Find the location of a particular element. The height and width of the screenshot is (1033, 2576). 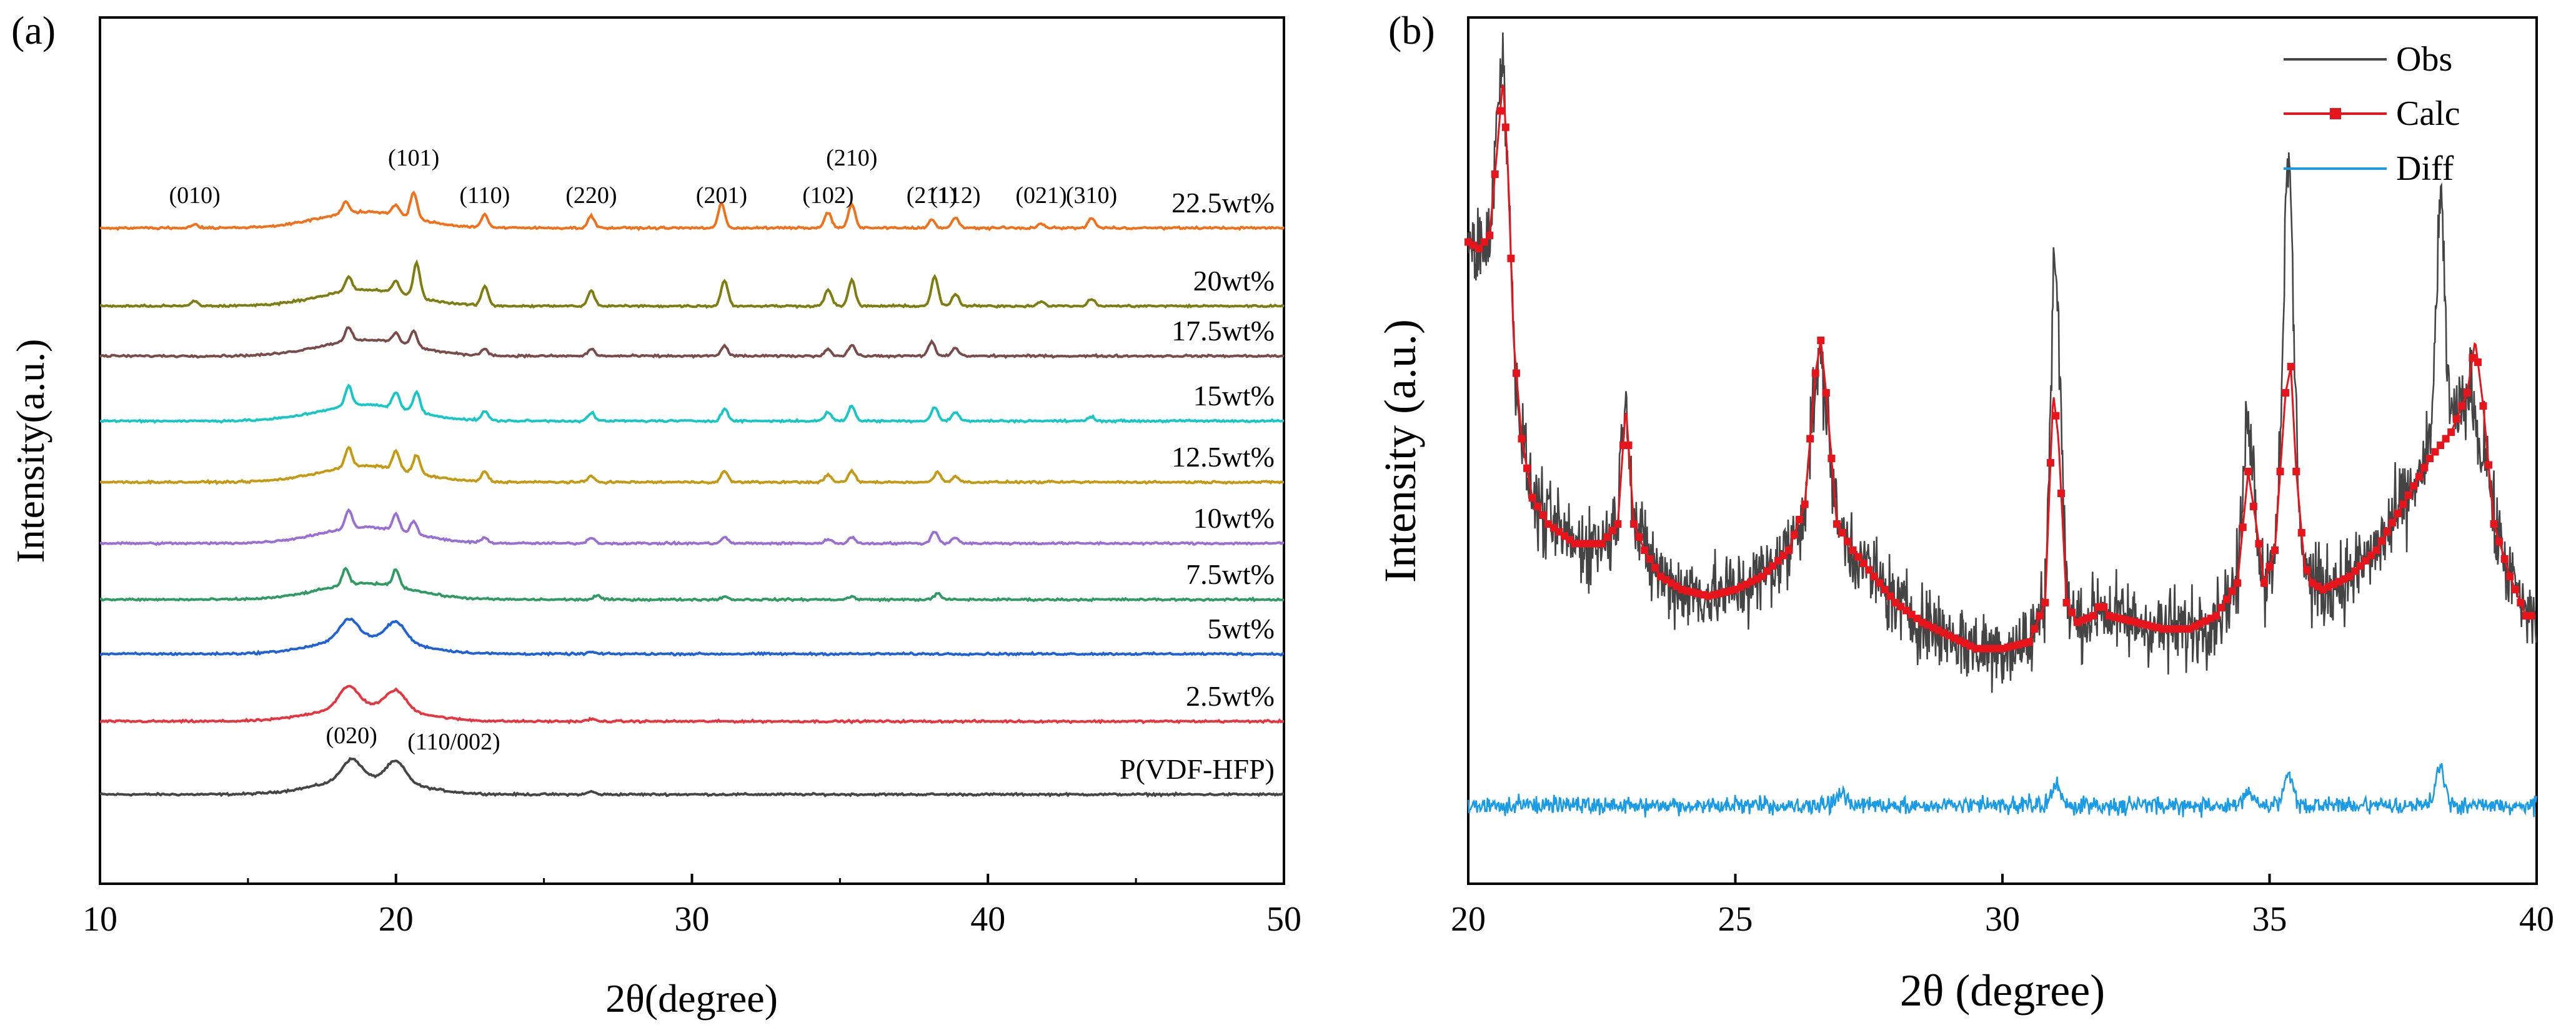

x-tick-label: 30 is located at coordinates (692, 919).